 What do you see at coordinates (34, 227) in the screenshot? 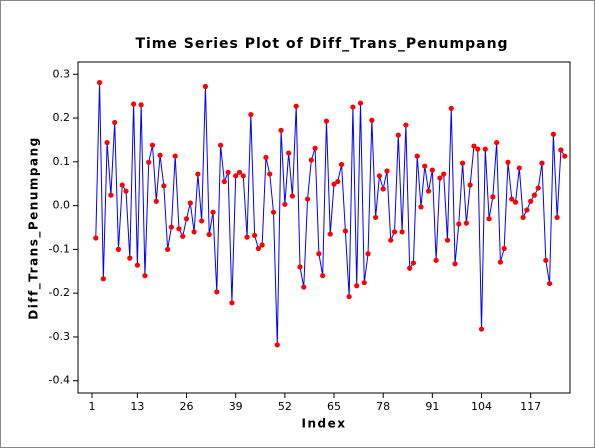
I see `y-axis-label: Diff_Trans_Penumpang` at bounding box center [34, 227].